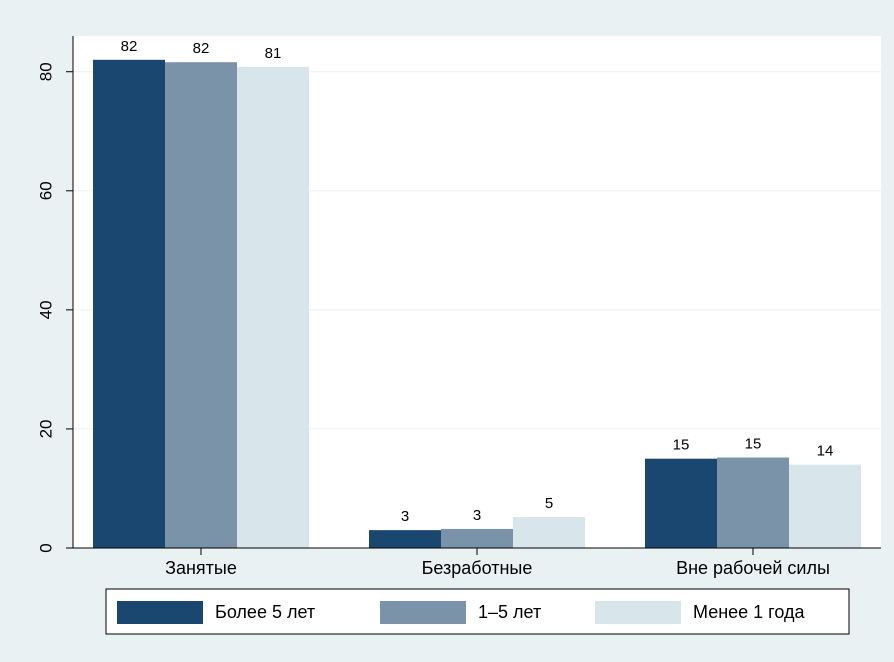  What do you see at coordinates (46, 428) in the screenshot?
I see `y-tick-label: 20` at bounding box center [46, 428].